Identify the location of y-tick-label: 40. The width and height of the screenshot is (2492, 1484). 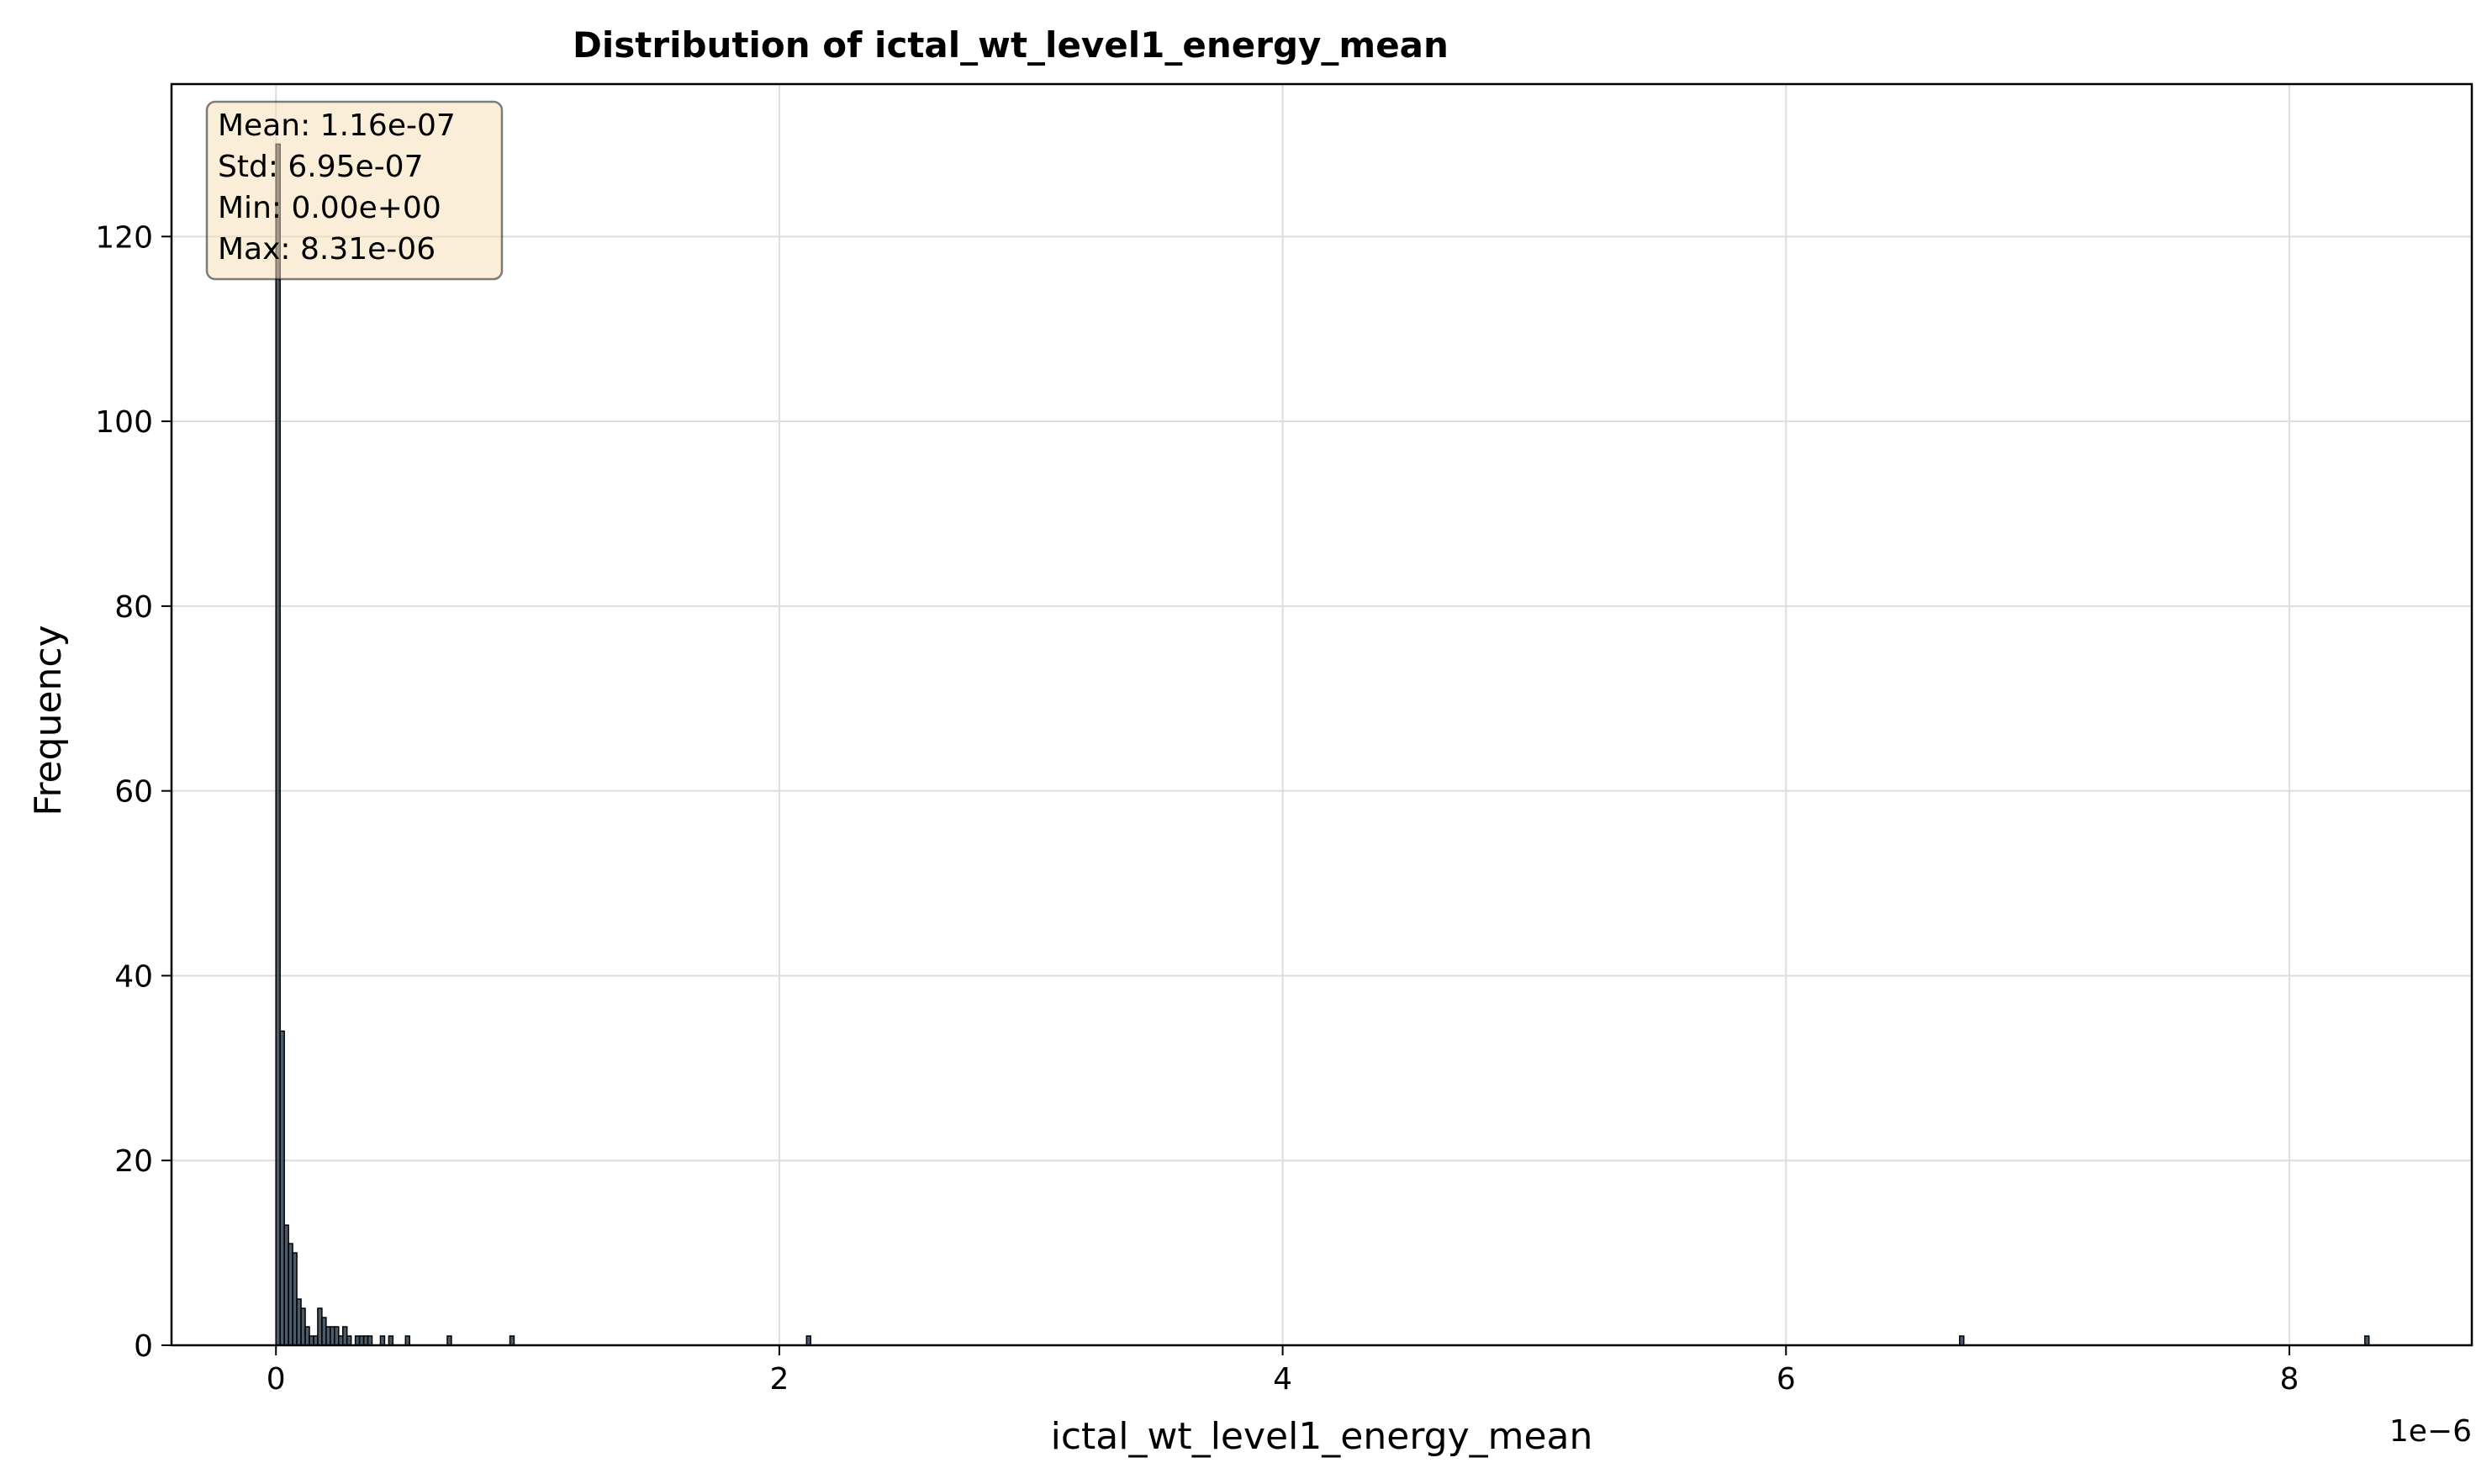
(133, 976).